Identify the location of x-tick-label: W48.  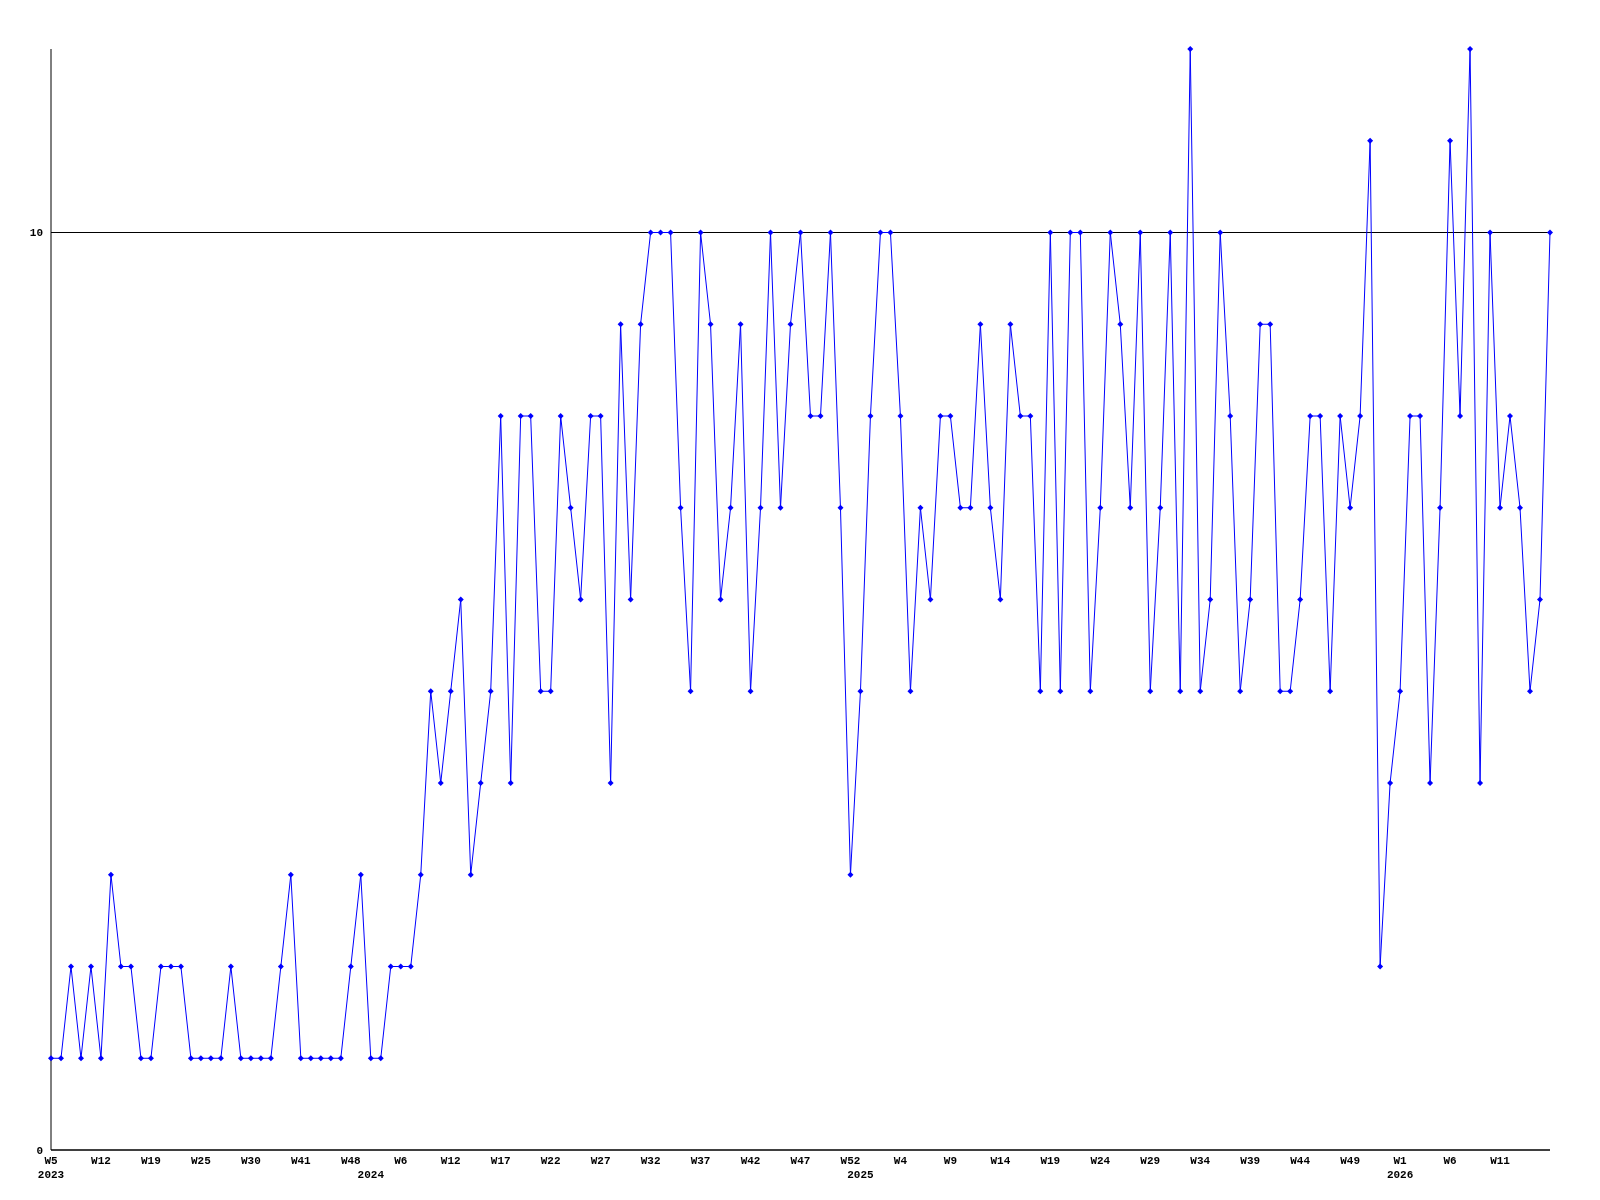
(351, 1161).